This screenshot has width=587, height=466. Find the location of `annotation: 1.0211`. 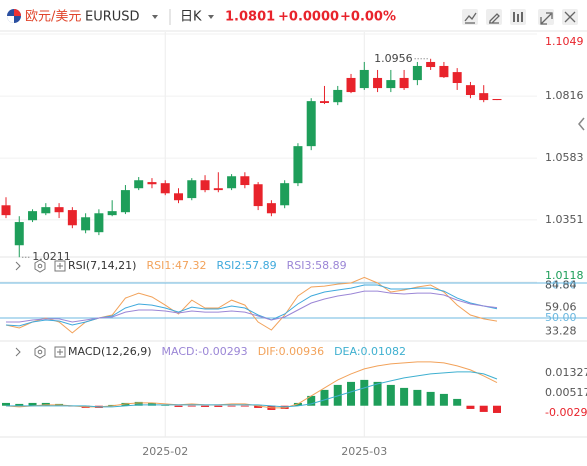

annotation: 1.0211 is located at coordinates (51, 256).